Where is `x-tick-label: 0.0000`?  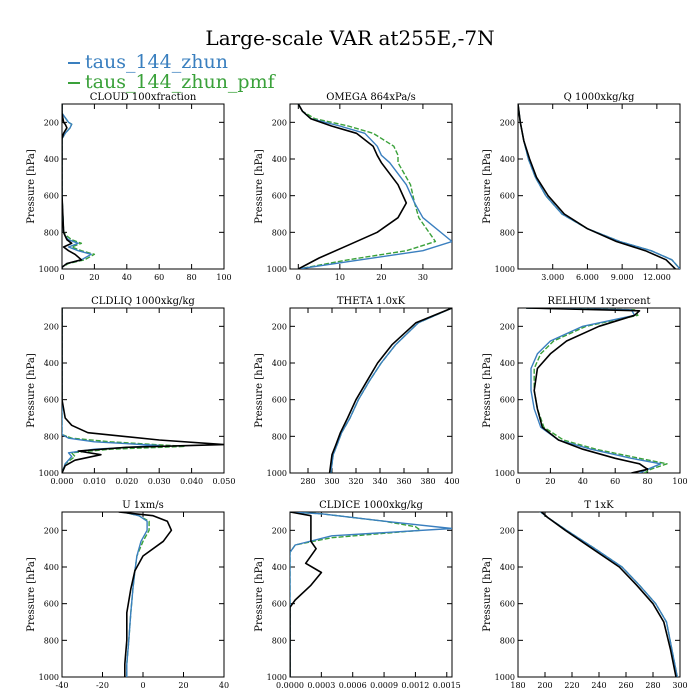
x-tick-label: 0.0000 is located at coordinates (290, 685).